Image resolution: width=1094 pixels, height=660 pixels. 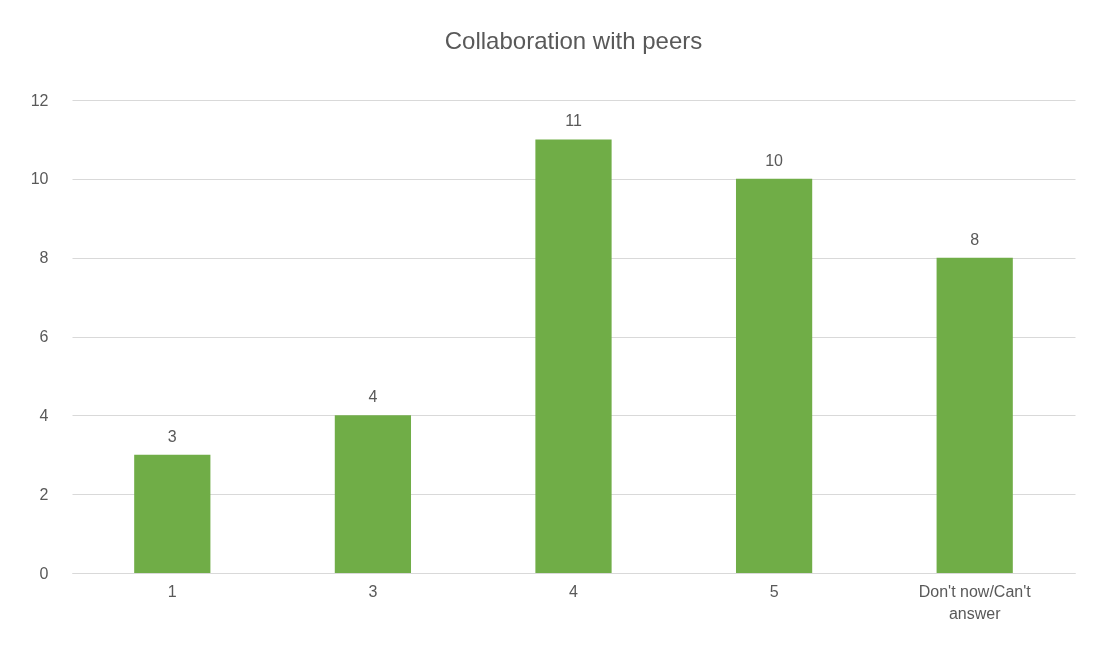 What do you see at coordinates (373, 591) in the screenshot?
I see `x-tick-label: 3` at bounding box center [373, 591].